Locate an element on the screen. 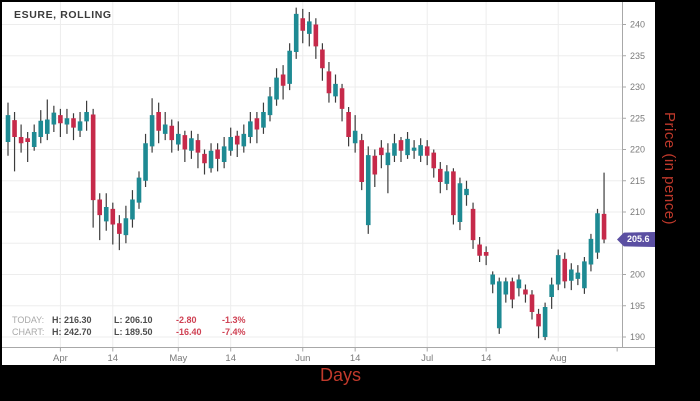 This screenshot has width=700, height=401. today-low: L: 206.10 is located at coordinates (133, 320).